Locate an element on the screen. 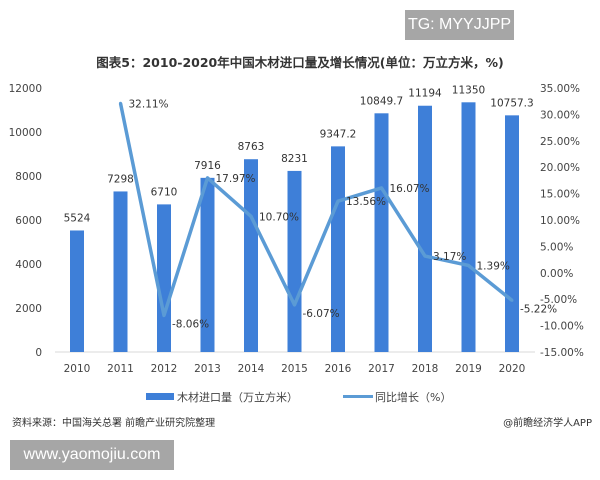 Image resolution: width=600 pixels, height=480 pixels. bar-2016 is located at coordinates (338, 249).